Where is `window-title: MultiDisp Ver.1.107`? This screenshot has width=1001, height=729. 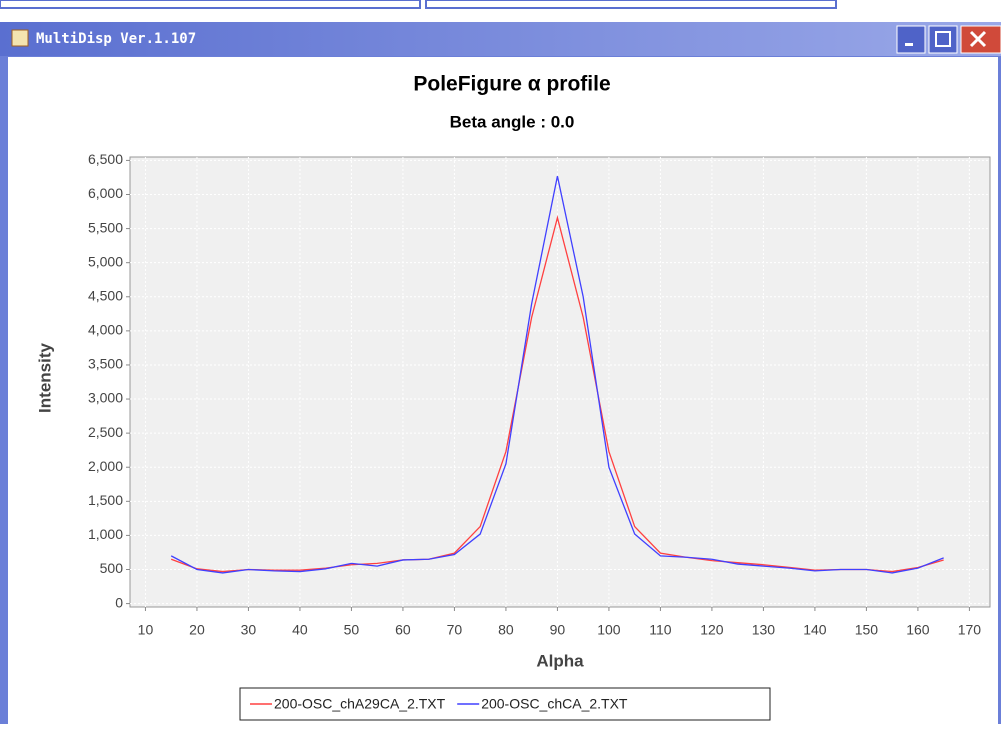
window-title: MultiDisp Ver.1.107 is located at coordinates (116, 39).